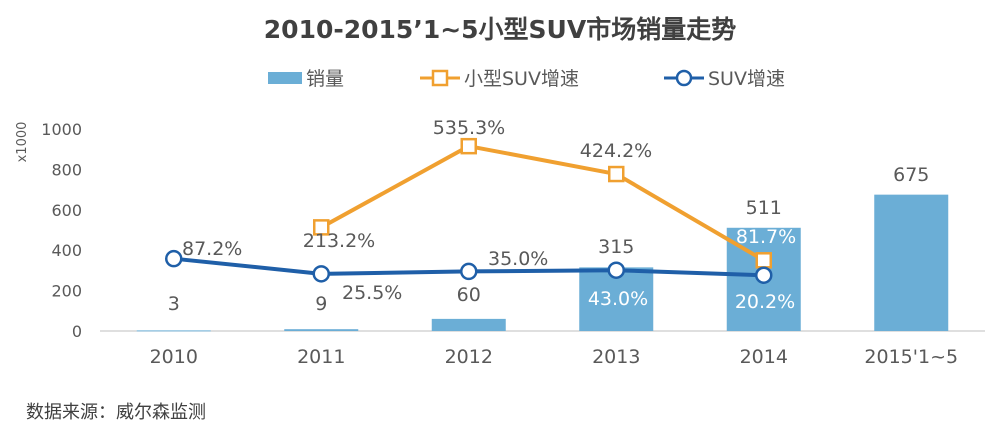  What do you see at coordinates (116, 412) in the screenshot?
I see `data-source-note: 数据来源：威尔森监测` at bounding box center [116, 412].